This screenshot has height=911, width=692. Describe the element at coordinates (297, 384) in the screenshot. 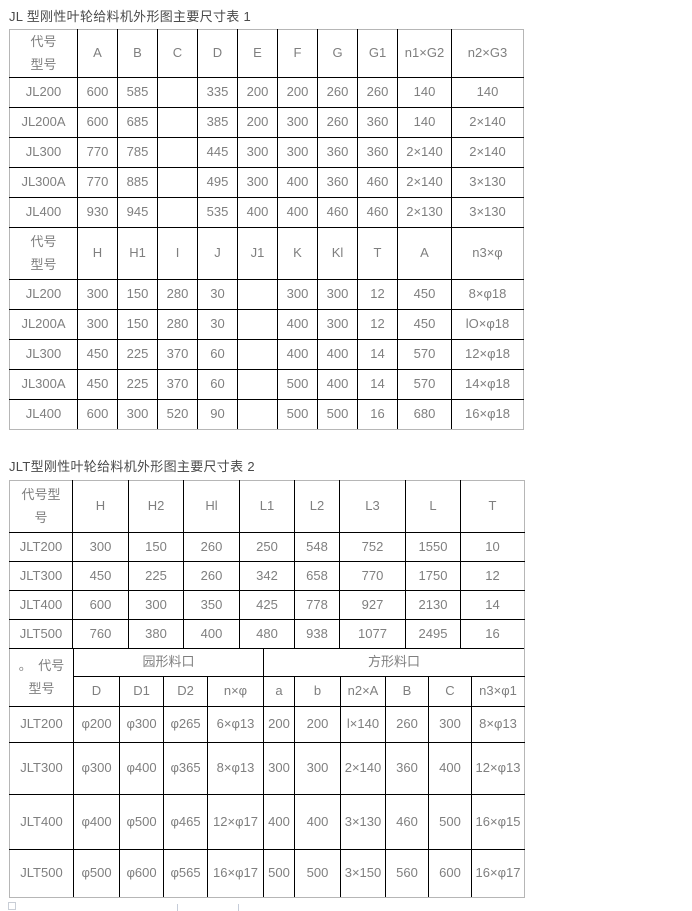

I see `value-cell: 500` at that location.